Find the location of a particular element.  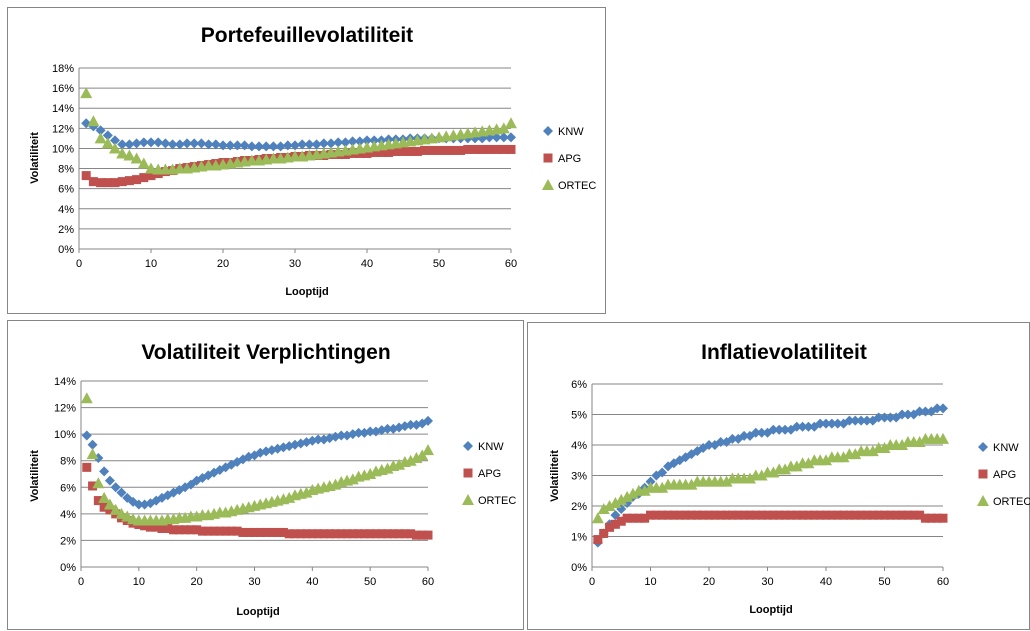

x-tick-label: 40 is located at coordinates (312, 582).